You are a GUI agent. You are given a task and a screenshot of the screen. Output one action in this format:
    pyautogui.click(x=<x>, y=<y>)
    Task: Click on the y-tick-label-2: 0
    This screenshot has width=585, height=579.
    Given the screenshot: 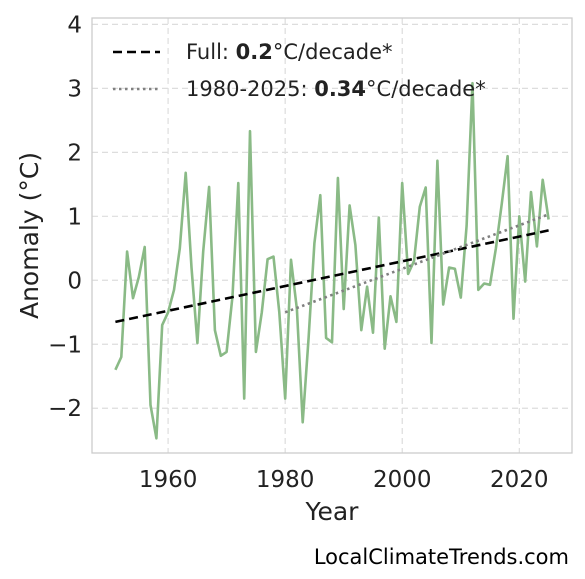 What is the action you would take?
    pyautogui.click(x=74, y=281)
    